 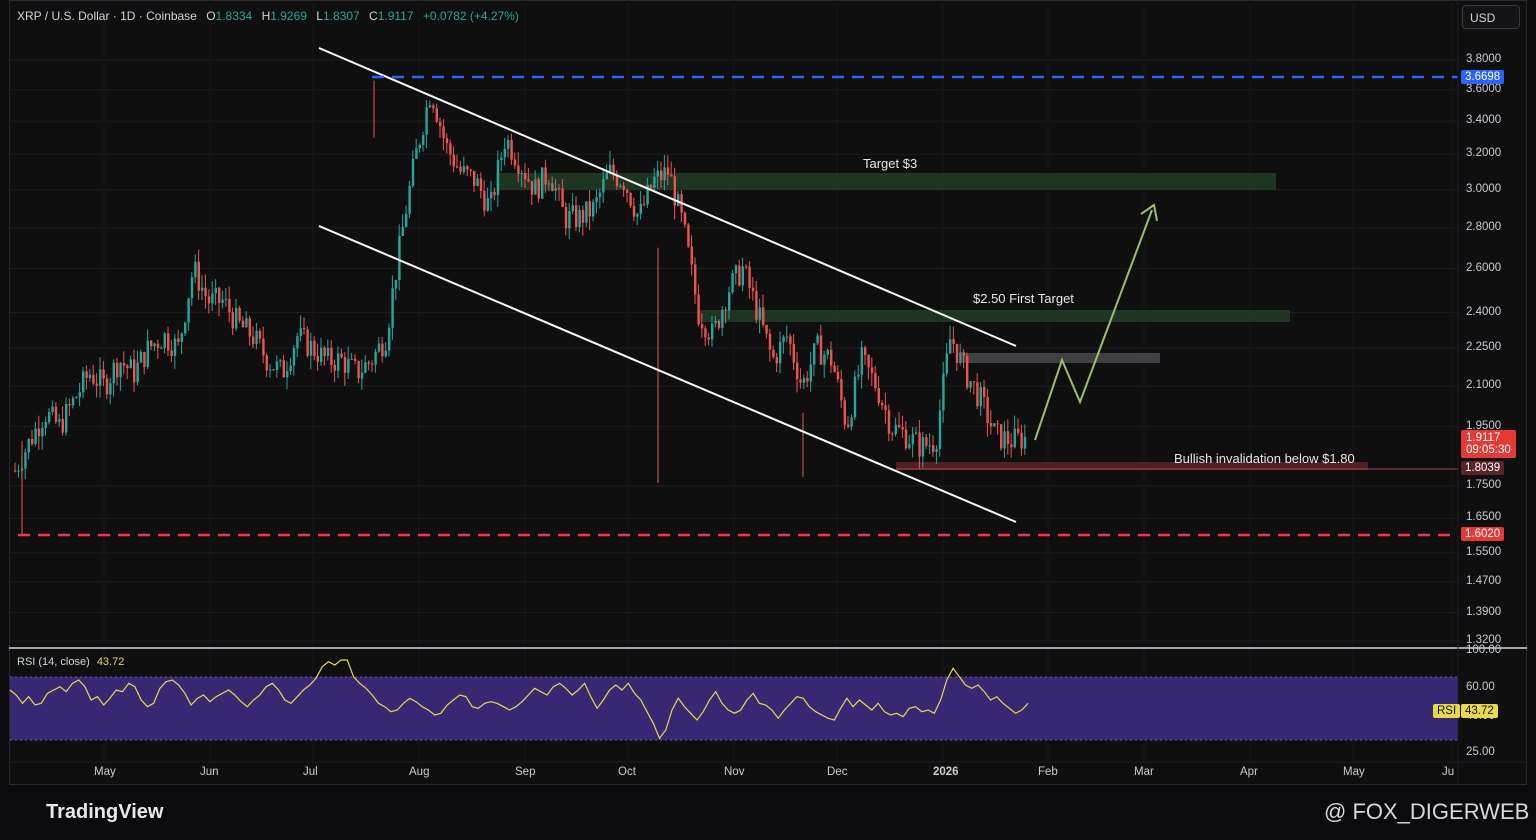 I want to click on price-tick-label: 2.1000, so click(x=1484, y=384).